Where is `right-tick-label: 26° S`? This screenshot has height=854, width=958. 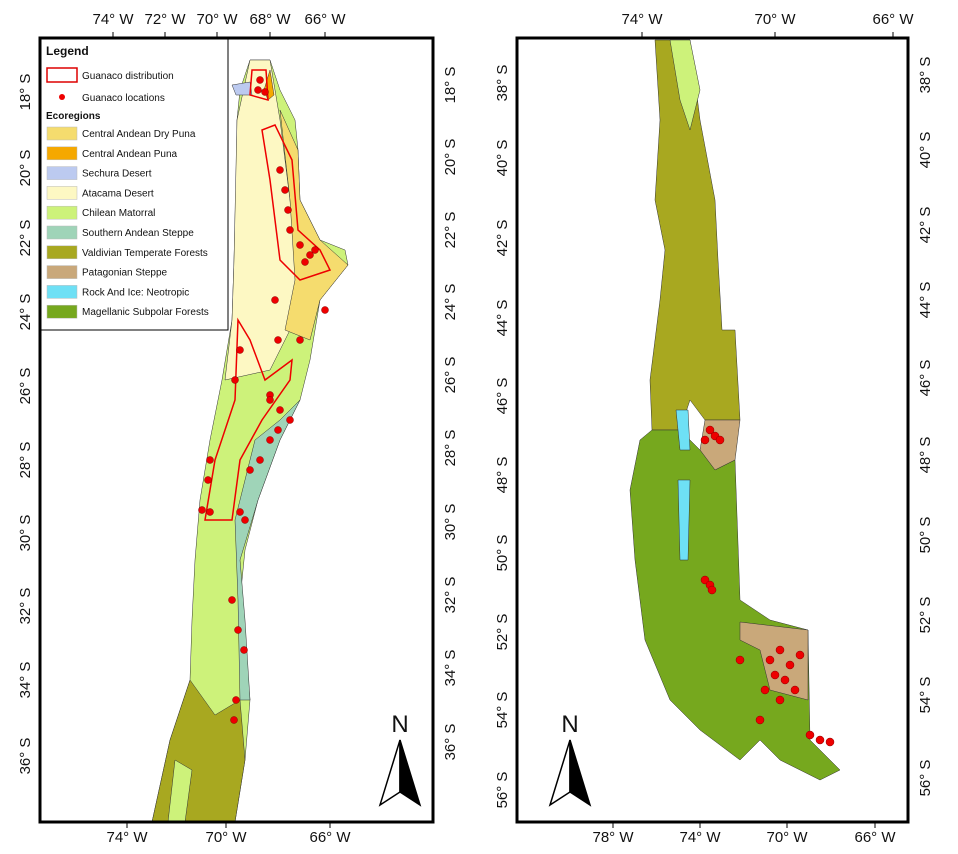
right-tick-label: 26° S is located at coordinates (450, 375).